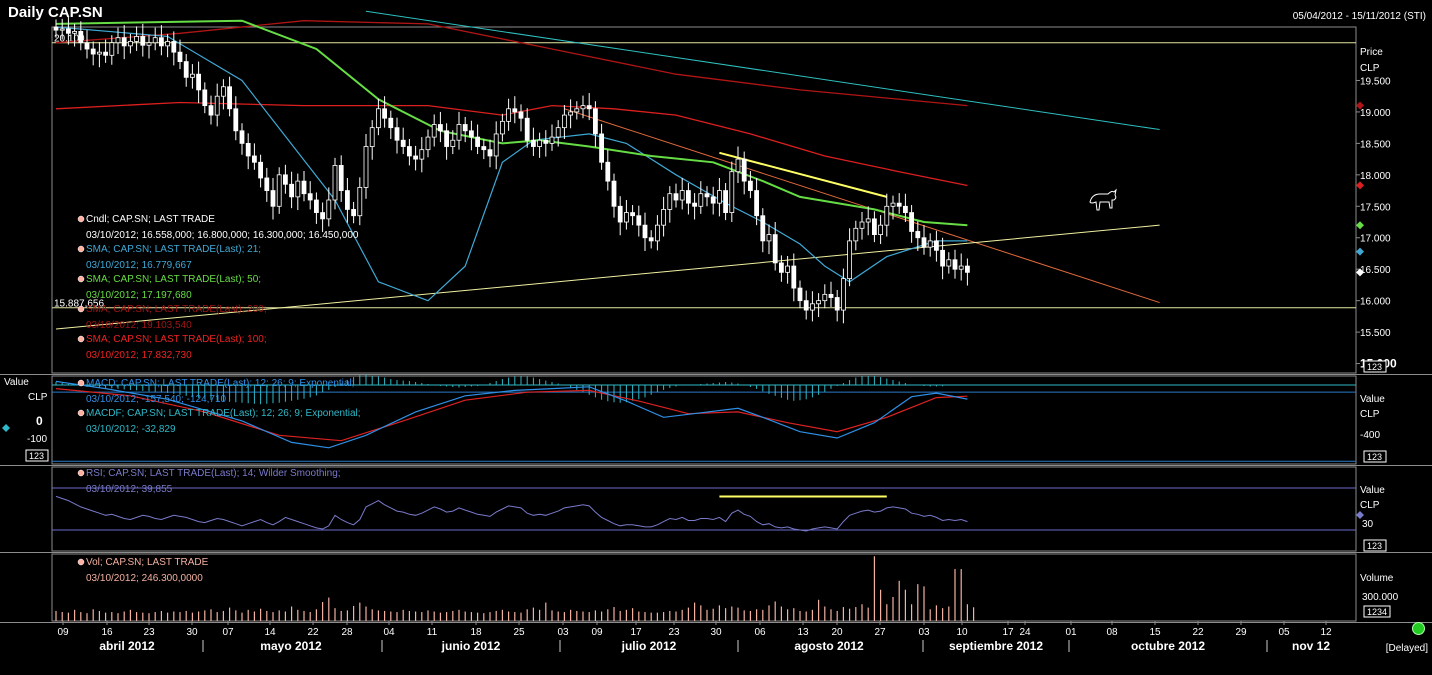 The height and width of the screenshot is (675, 1432). What do you see at coordinates (107, 632) in the screenshot?
I see `x-tick-label: 16` at bounding box center [107, 632].